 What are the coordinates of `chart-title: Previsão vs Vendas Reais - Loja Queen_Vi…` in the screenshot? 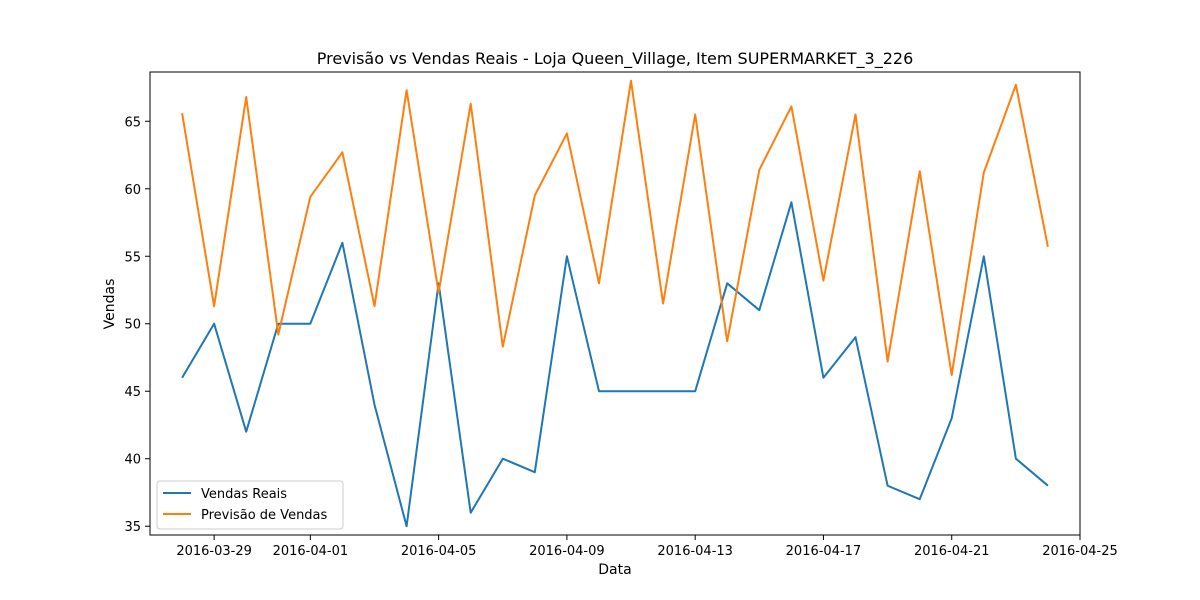 It's located at (615, 59).